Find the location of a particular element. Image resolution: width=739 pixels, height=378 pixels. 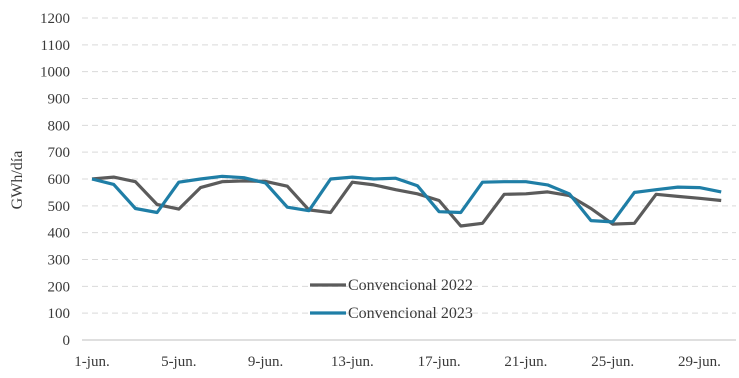

y-tick-label: 600 is located at coordinates (59, 180).